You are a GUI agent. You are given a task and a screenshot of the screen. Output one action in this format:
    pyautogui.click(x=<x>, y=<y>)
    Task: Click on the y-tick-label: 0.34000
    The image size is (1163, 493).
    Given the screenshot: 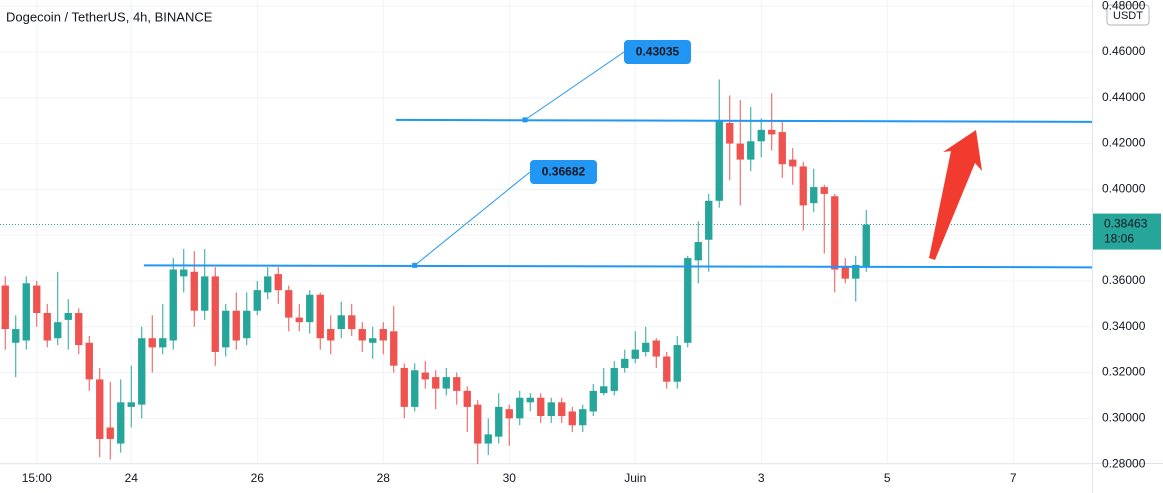 What is the action you would take?
    pyautogui.click(x=1124, y=326)
    